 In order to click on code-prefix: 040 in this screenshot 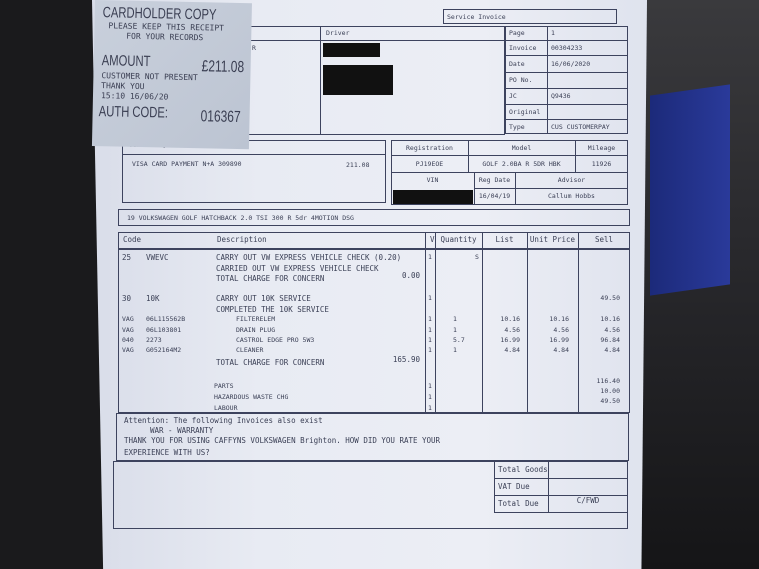, I will do `click(128, 340)`.